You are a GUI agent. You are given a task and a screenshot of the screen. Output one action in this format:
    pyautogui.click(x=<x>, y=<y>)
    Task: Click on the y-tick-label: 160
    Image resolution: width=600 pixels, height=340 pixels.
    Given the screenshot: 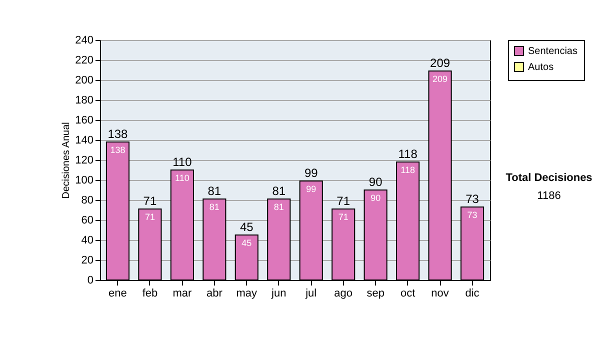 What is the action you would take?
    pyautogui.click(x=84, y=120)
    